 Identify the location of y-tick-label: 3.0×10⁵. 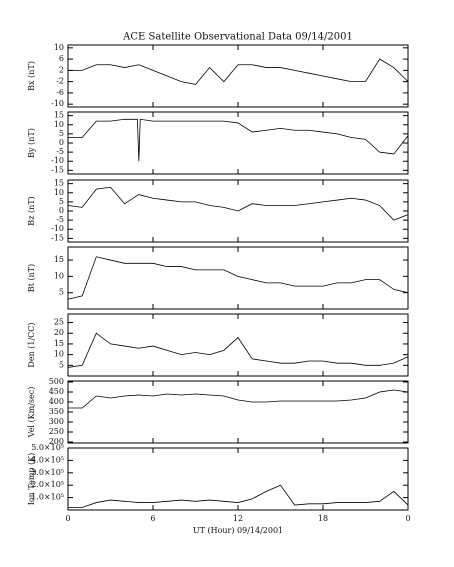
(47, 472).